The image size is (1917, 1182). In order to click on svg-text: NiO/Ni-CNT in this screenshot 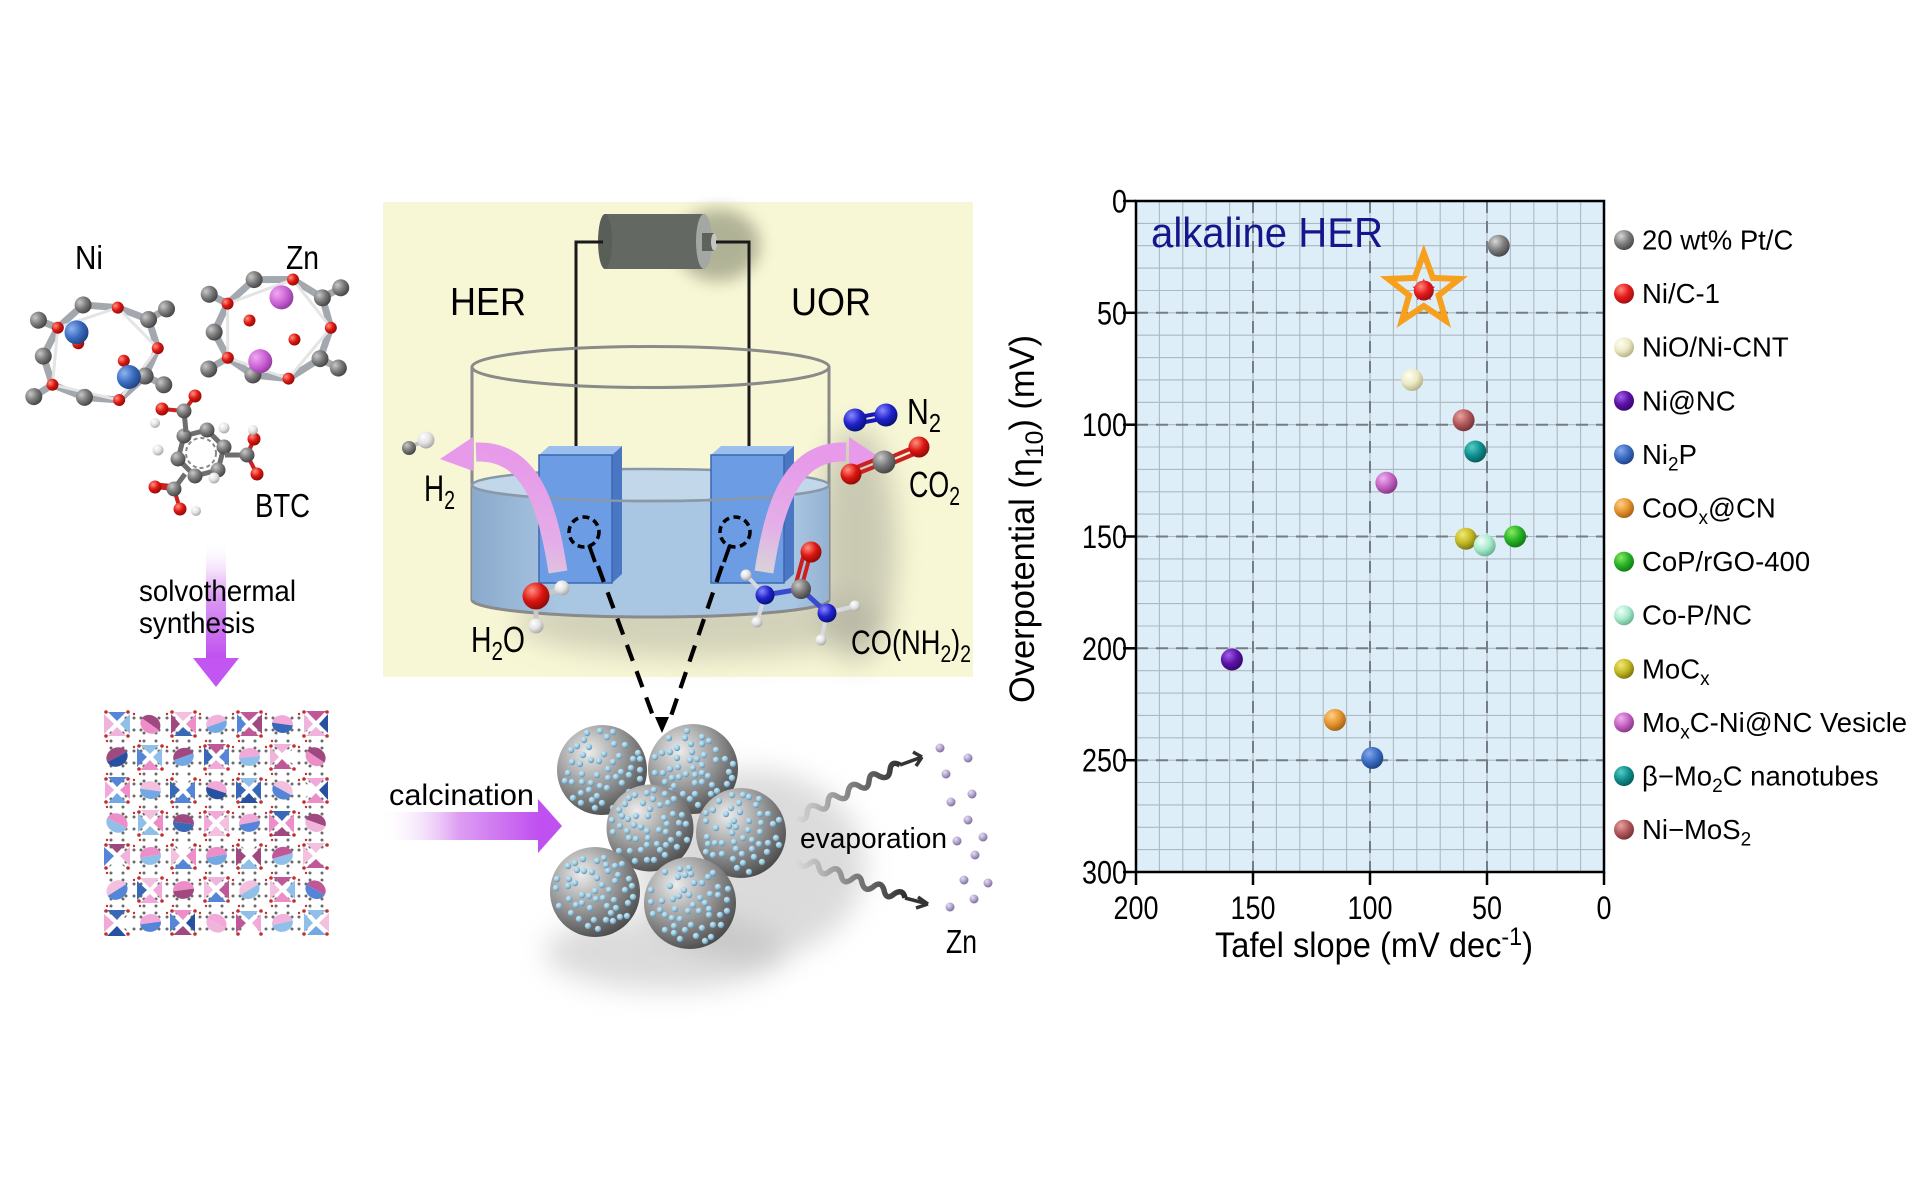, I will do `click(1715, 347)`.